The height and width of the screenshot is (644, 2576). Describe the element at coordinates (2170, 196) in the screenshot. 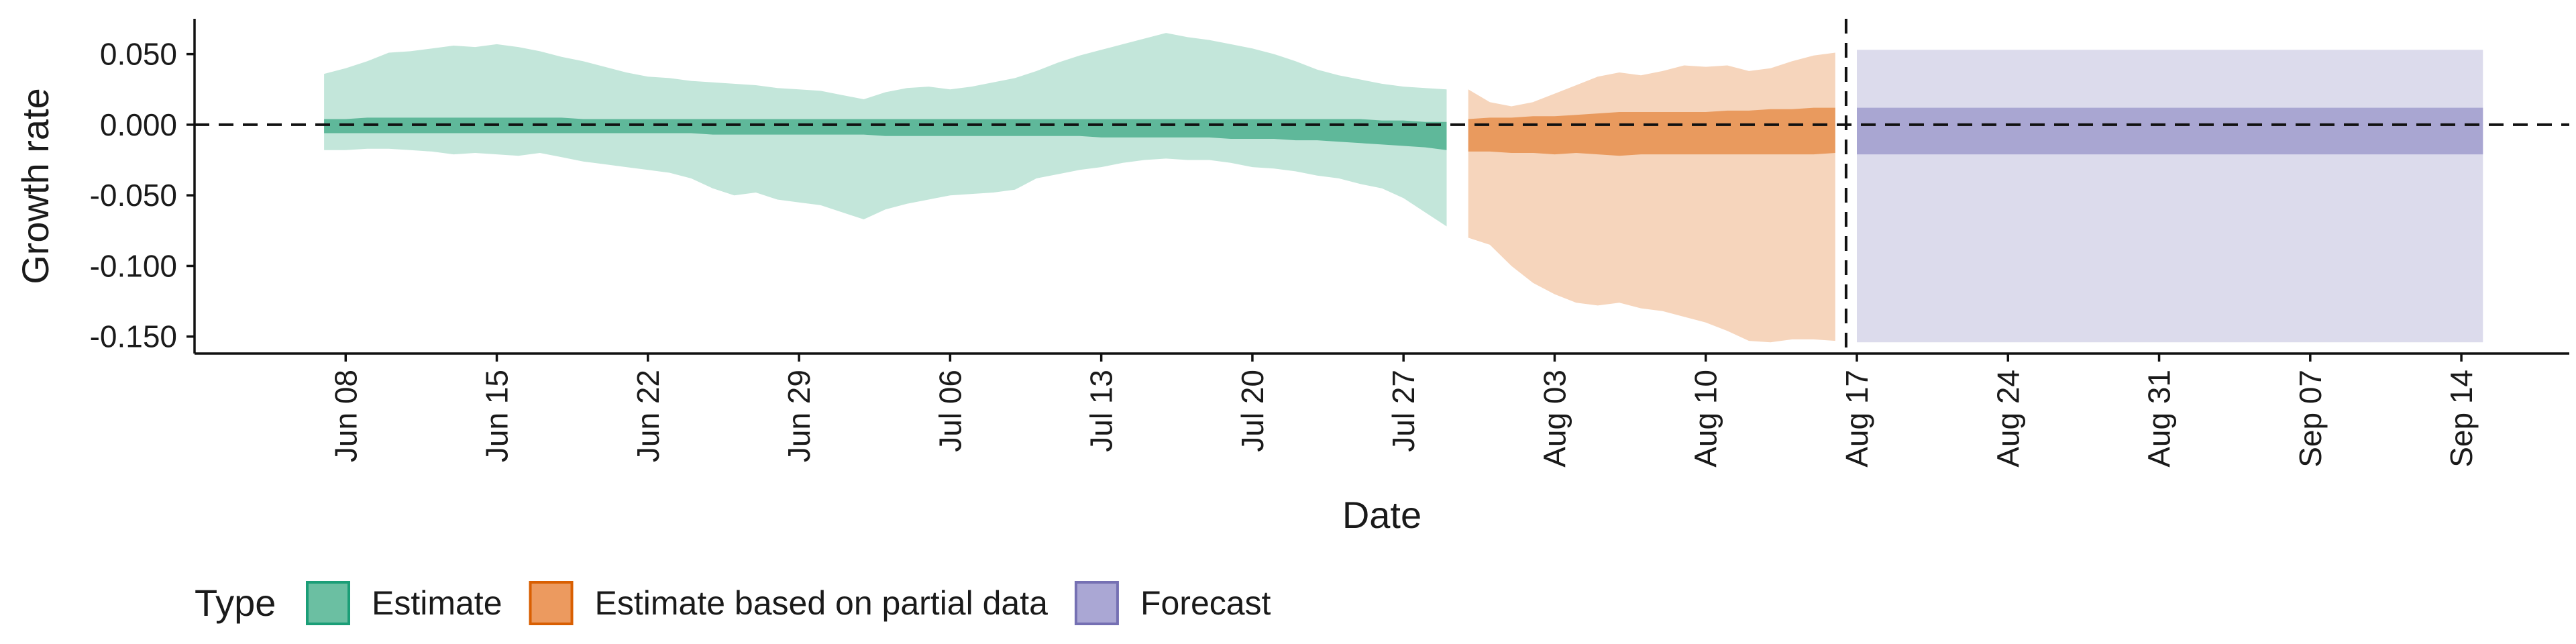

I see `band-90-forecast` at that location.